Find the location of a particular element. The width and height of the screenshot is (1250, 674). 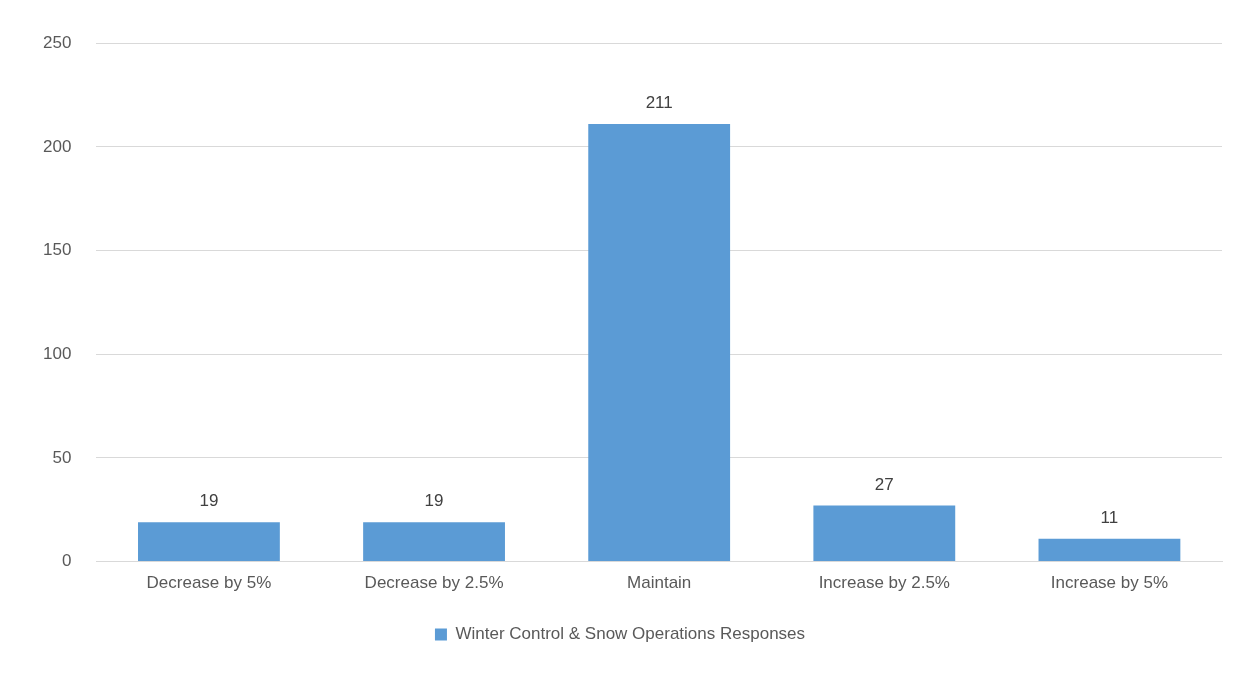

y-tick-label: 150 is located at coordinates (57, 250).